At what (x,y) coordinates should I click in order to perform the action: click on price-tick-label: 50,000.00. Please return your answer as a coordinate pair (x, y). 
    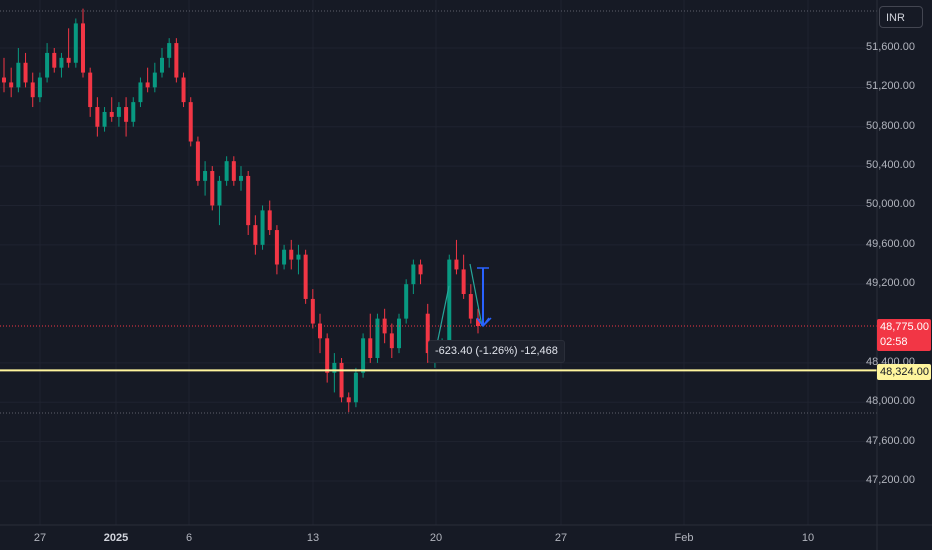
    Looking at the image, I should click on (890, 204).